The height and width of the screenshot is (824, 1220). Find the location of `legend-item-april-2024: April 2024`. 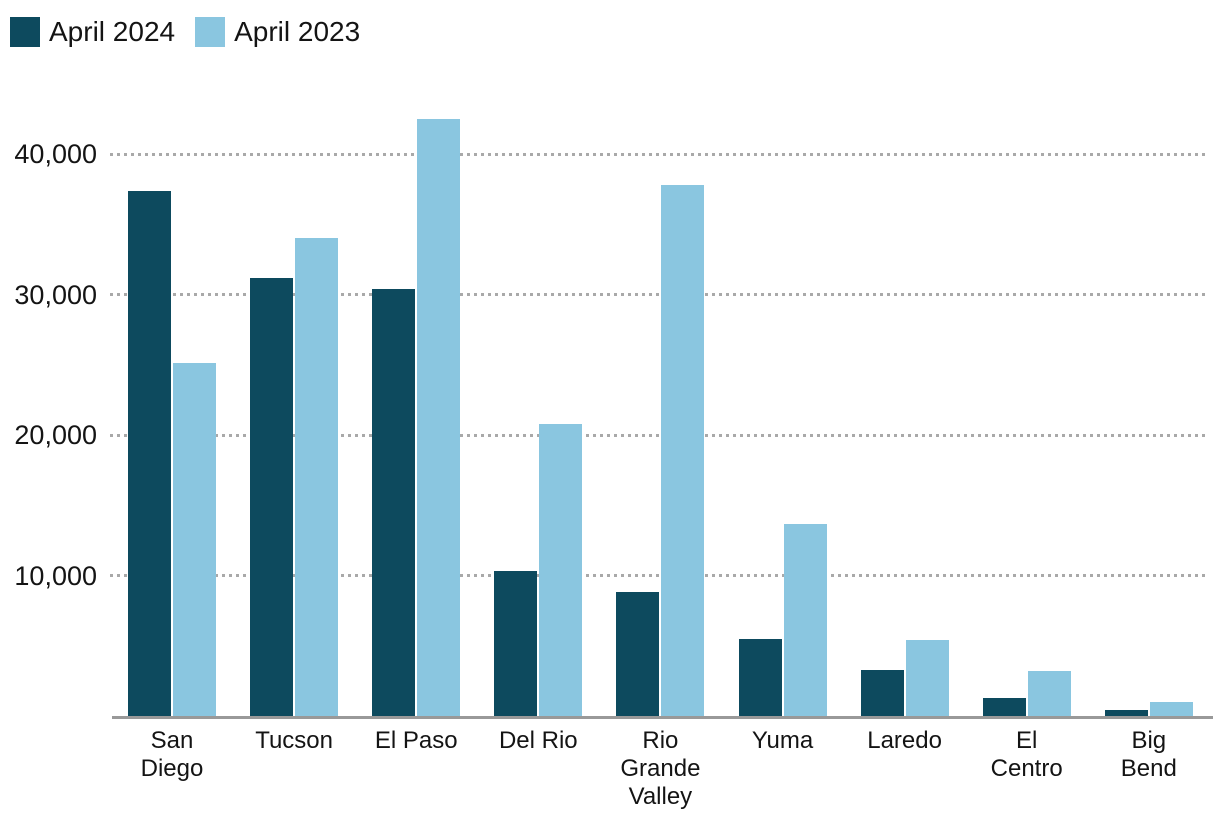

legend-item-april-2024: April 2024 is located at coordinates (92, 32).